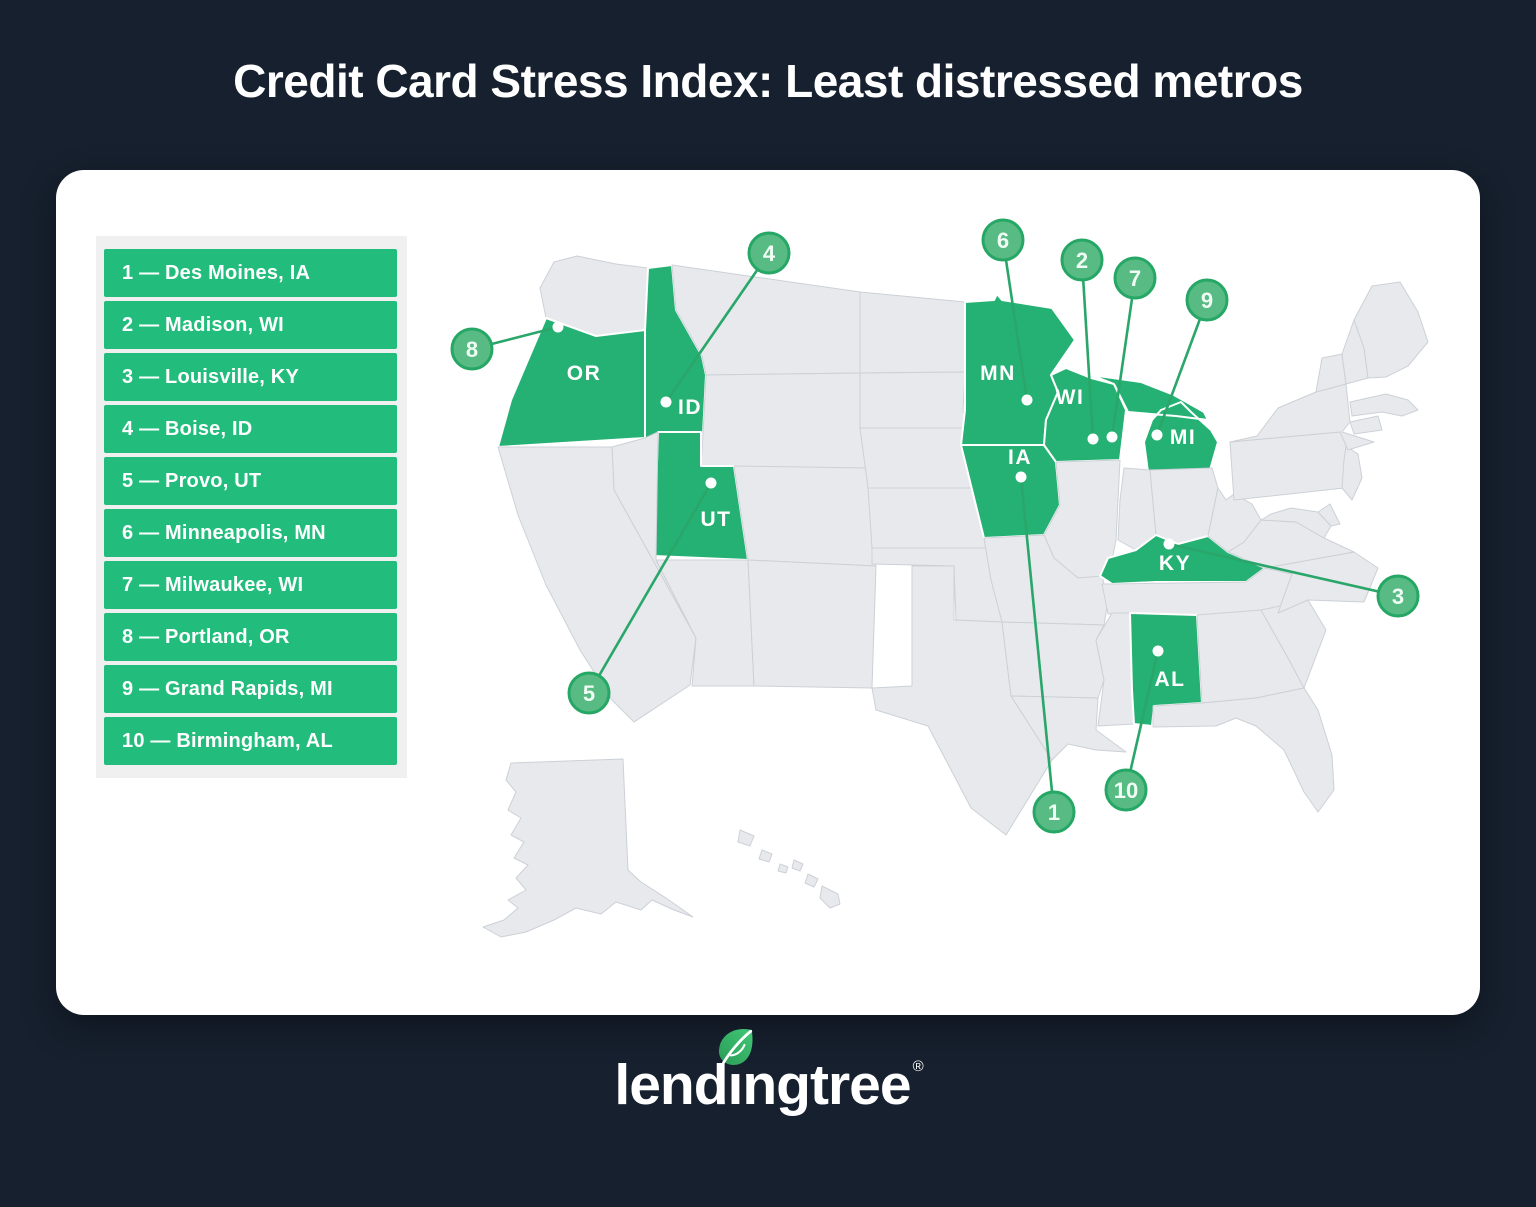  Describe the element at coordinates (690, 407) in the screenshot. I see `state-label-id: ID` at that location.